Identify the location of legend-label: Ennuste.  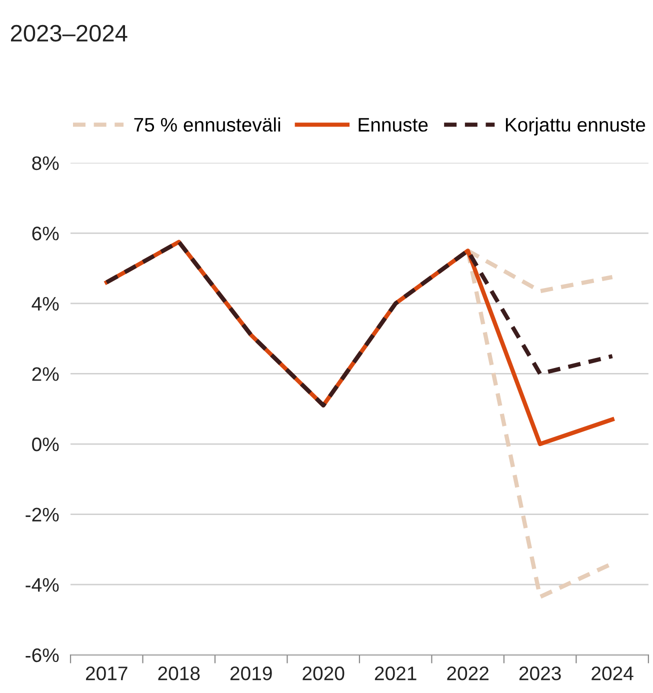
(393, 125).